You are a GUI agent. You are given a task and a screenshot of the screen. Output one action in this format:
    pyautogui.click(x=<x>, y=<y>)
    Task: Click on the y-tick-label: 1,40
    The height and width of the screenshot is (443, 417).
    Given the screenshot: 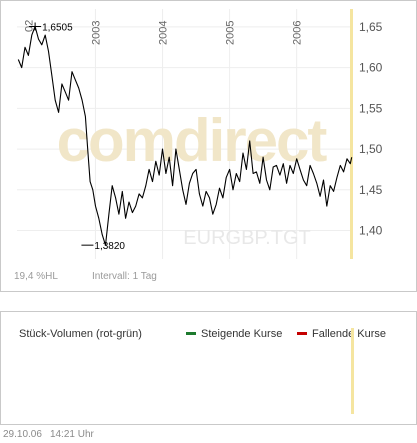 What is the action you would take?
    pyautogui.click(x=371, y=230)
    